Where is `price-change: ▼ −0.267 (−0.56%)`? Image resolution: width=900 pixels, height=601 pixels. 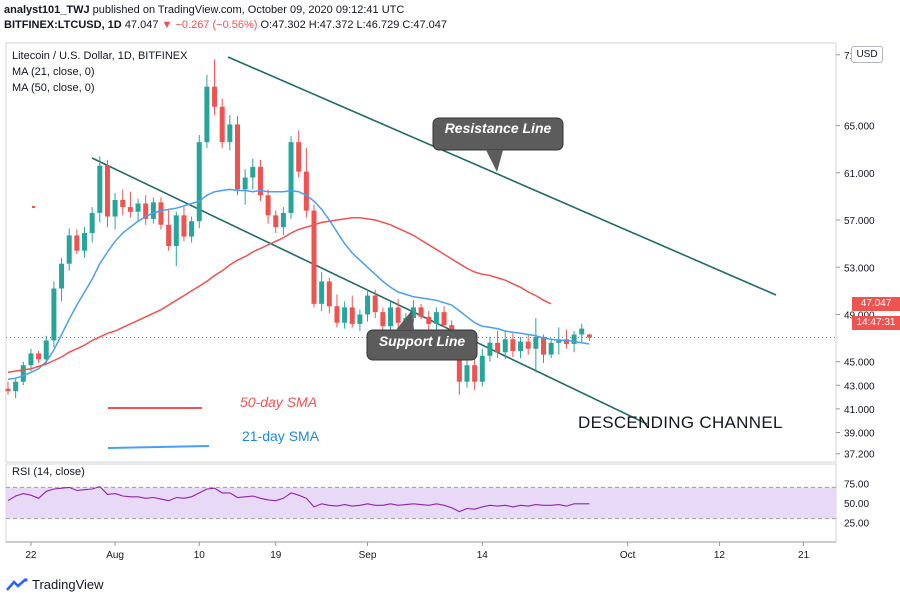 price-change: ▼ −0.267 (−0.56%) is located at coordinates (209, 25).